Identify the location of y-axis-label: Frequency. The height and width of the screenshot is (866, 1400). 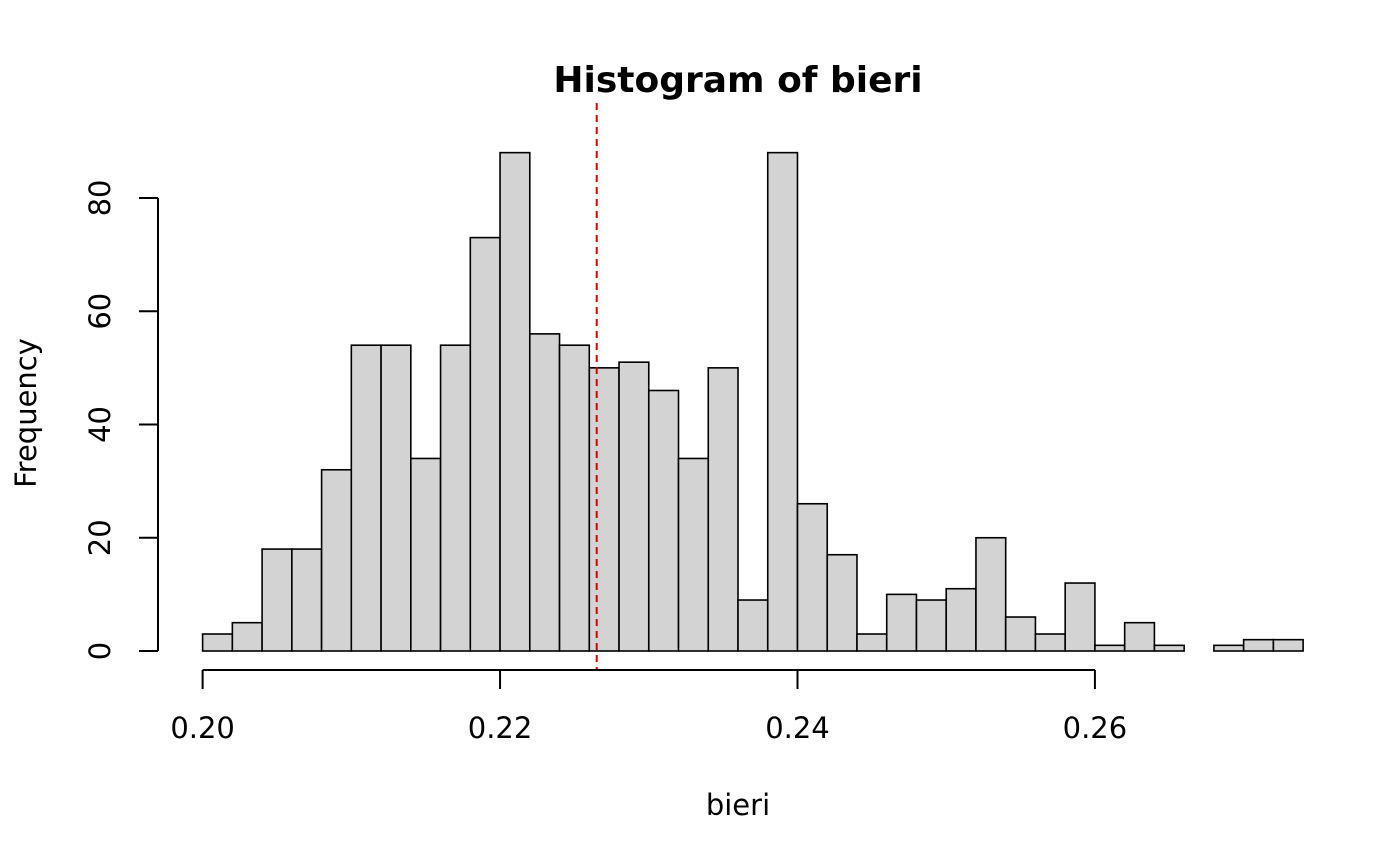
(26, 413).